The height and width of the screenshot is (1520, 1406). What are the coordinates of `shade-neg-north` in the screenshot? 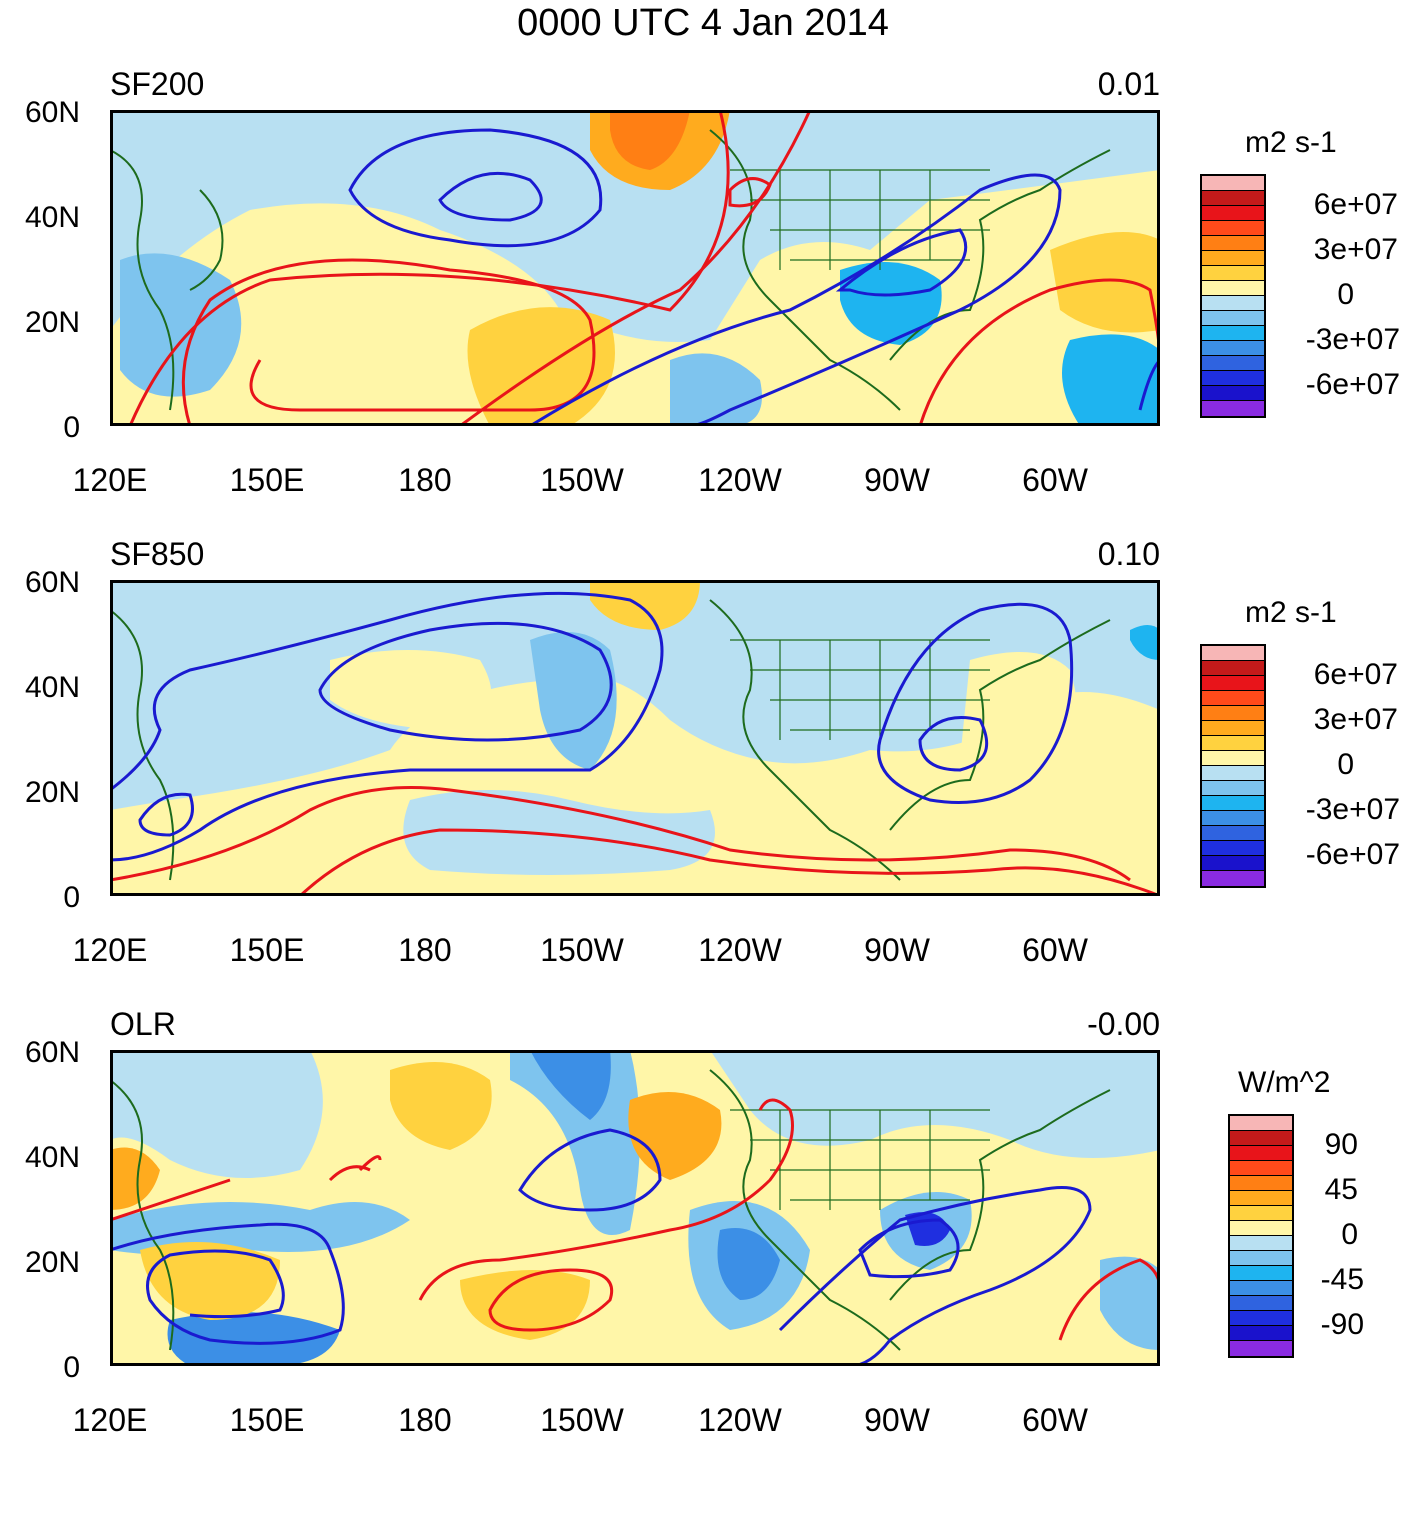 It's located at (575, 1142).